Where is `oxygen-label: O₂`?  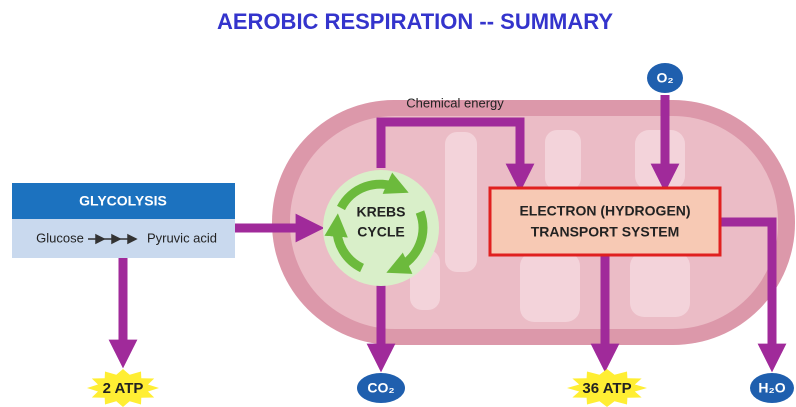
oxygen-label: O₂ is located at coordinates (664, 78).